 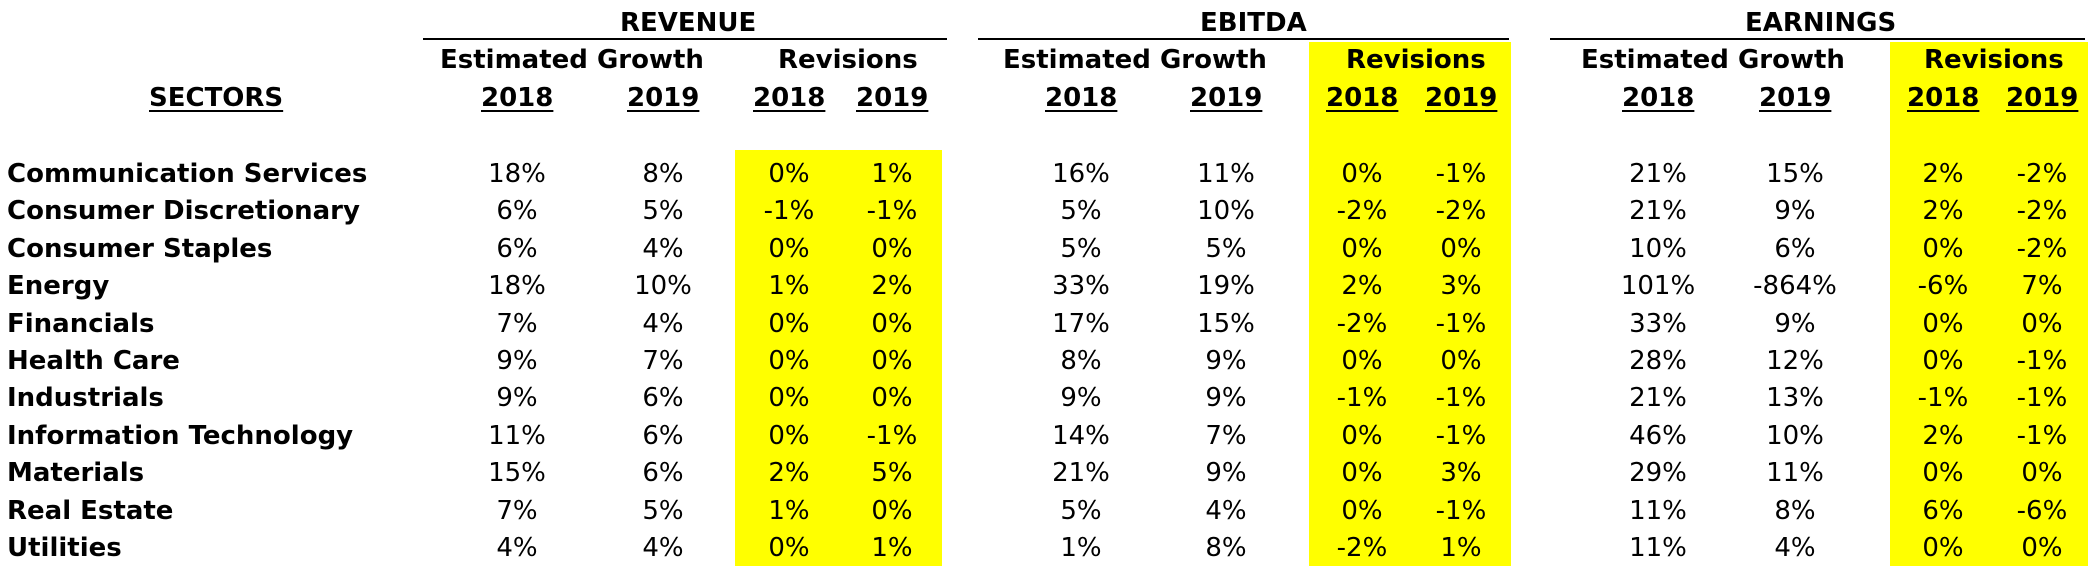 What do you see at coordinates (1226, 248) in the screenshot?
I see `ebitda-growth-2019-cell: 5%` at bounding box center [1226, 248].